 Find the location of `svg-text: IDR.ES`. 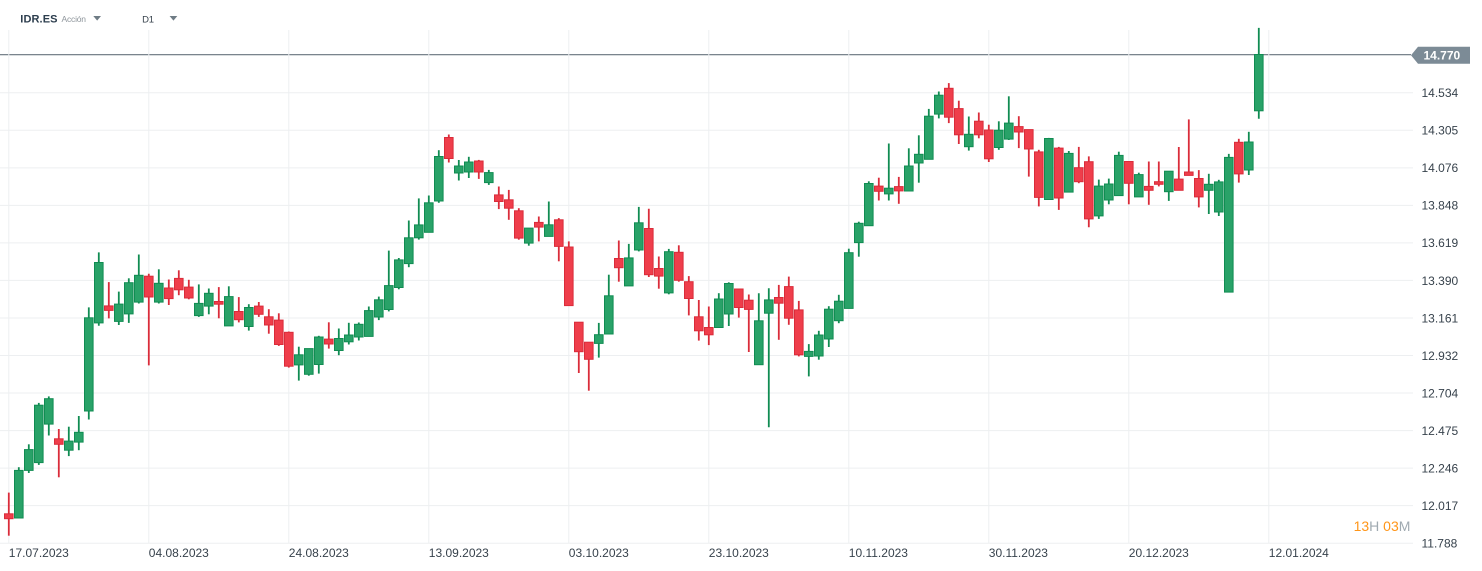

svg-text: IDR.ES is located at coordinates (38, 20).